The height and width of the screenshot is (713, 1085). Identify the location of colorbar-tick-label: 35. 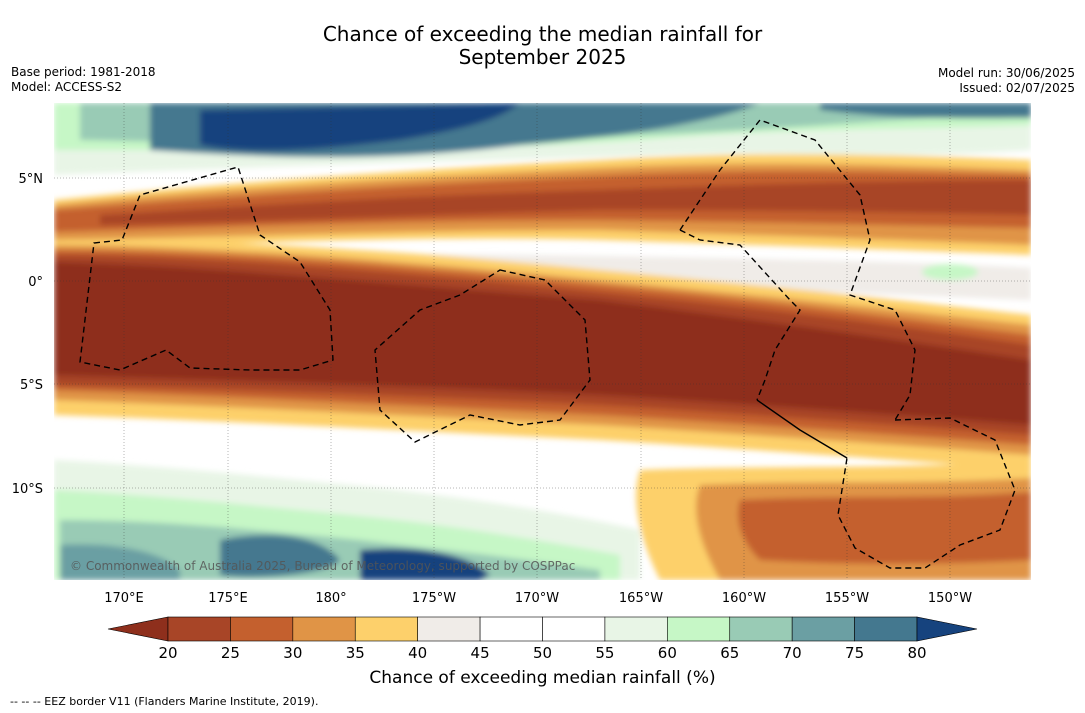
(355, 653).